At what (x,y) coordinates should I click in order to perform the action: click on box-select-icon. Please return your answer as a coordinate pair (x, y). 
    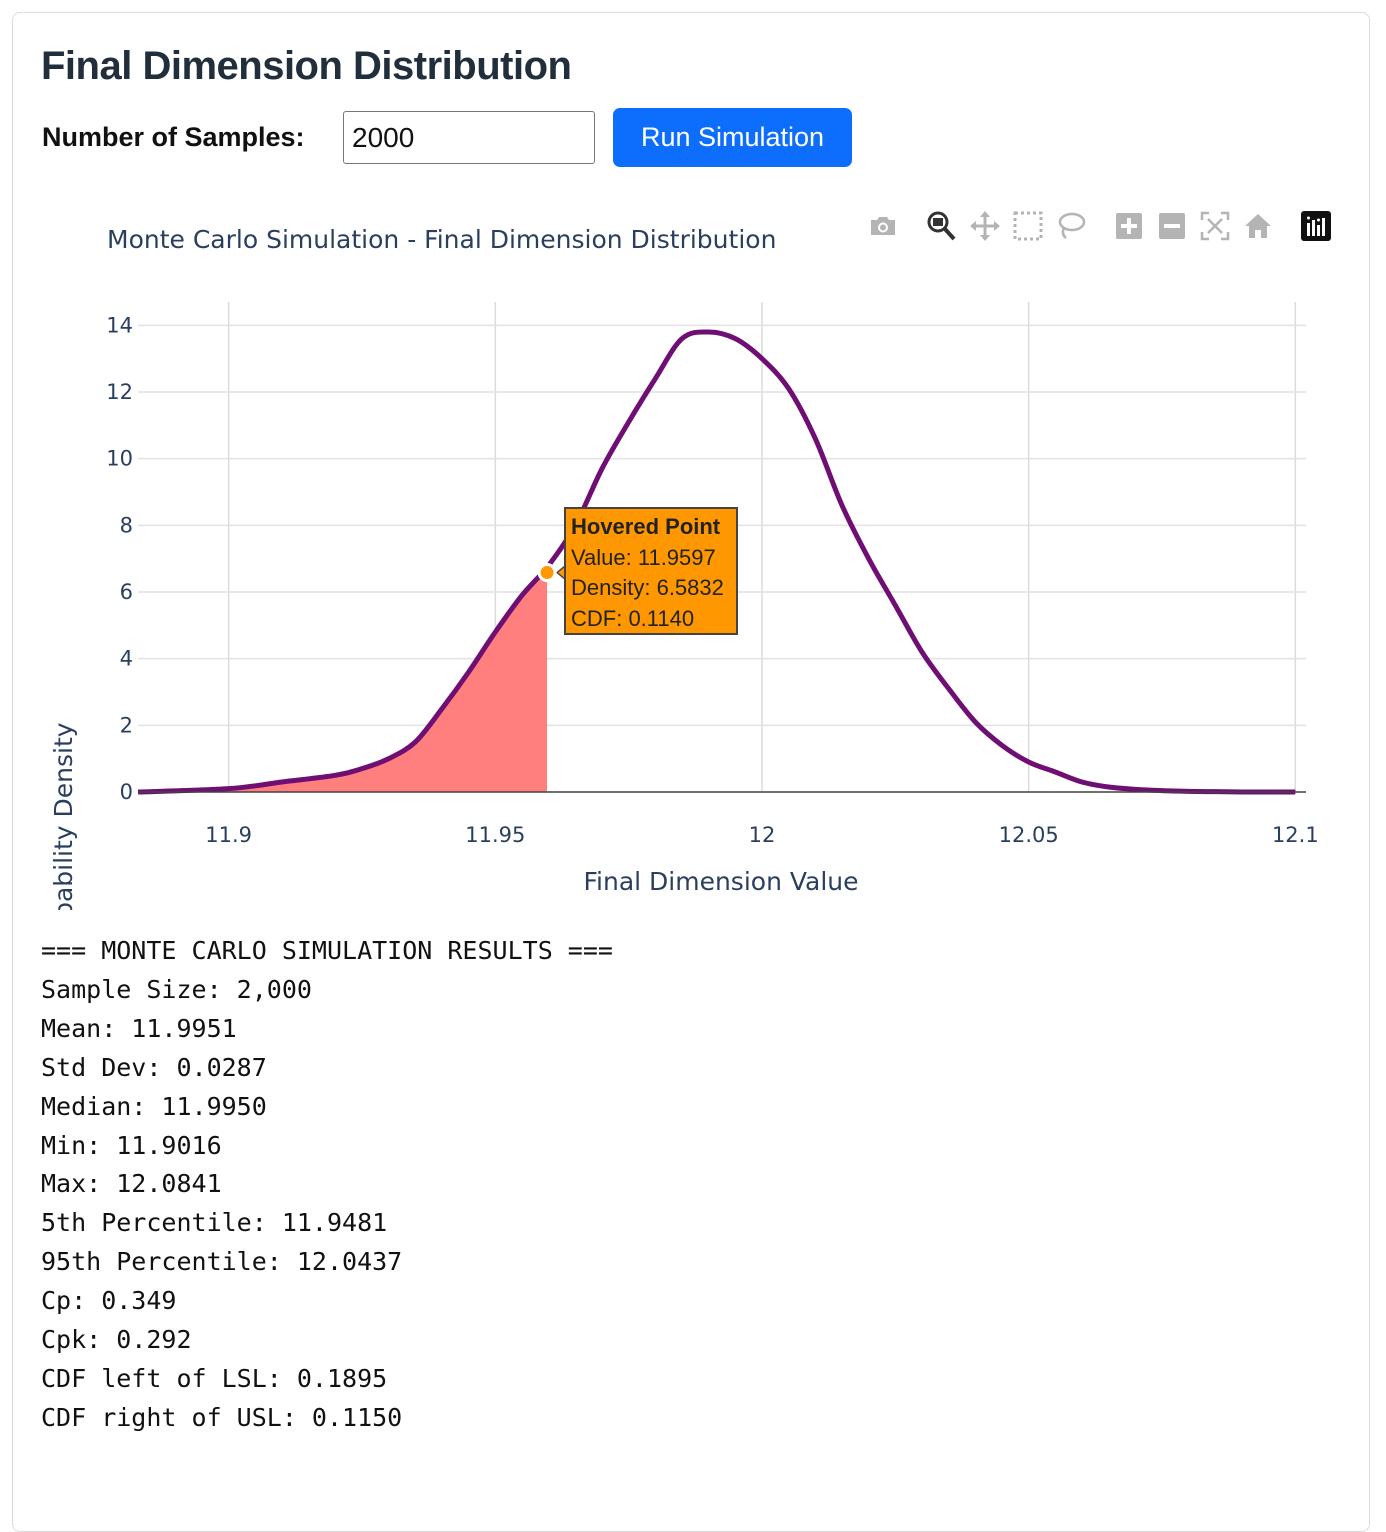
    Looking at the image, I should click on (1028, 226).